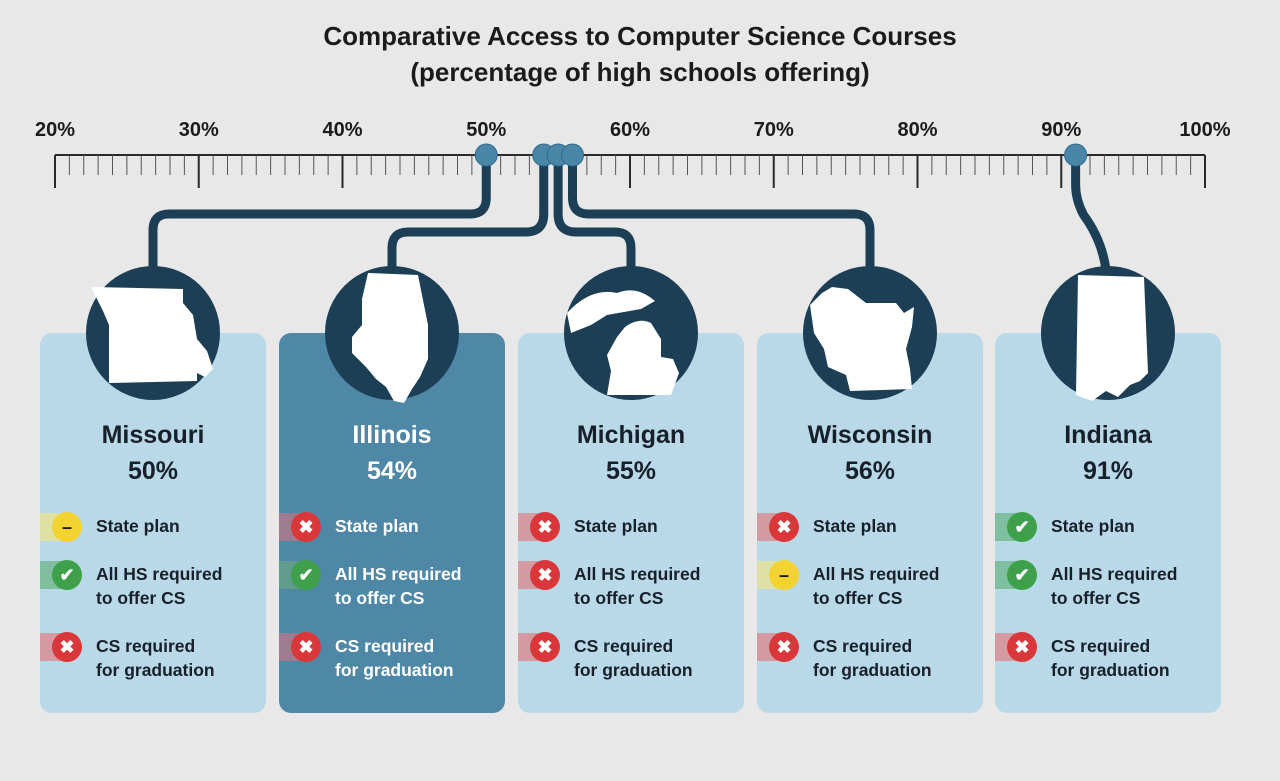 The width and height of the screenshot is (1280, 781). Describe the element at coordinates (631, 435) in the screenshot. I see `state-name: Michigan` at that location.